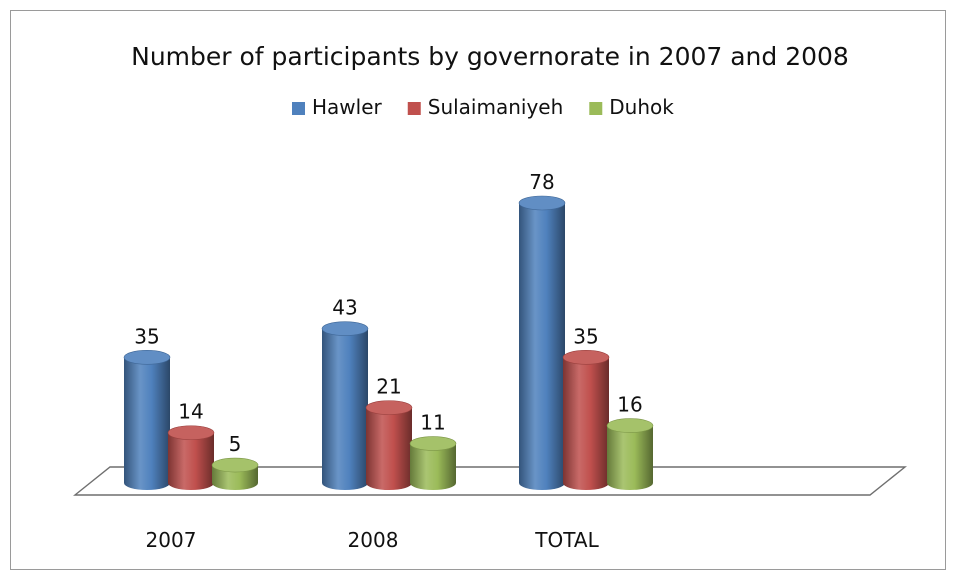 This screenshot has width=958, height=580. I want to click on data-label: 11, so click(432, 423).